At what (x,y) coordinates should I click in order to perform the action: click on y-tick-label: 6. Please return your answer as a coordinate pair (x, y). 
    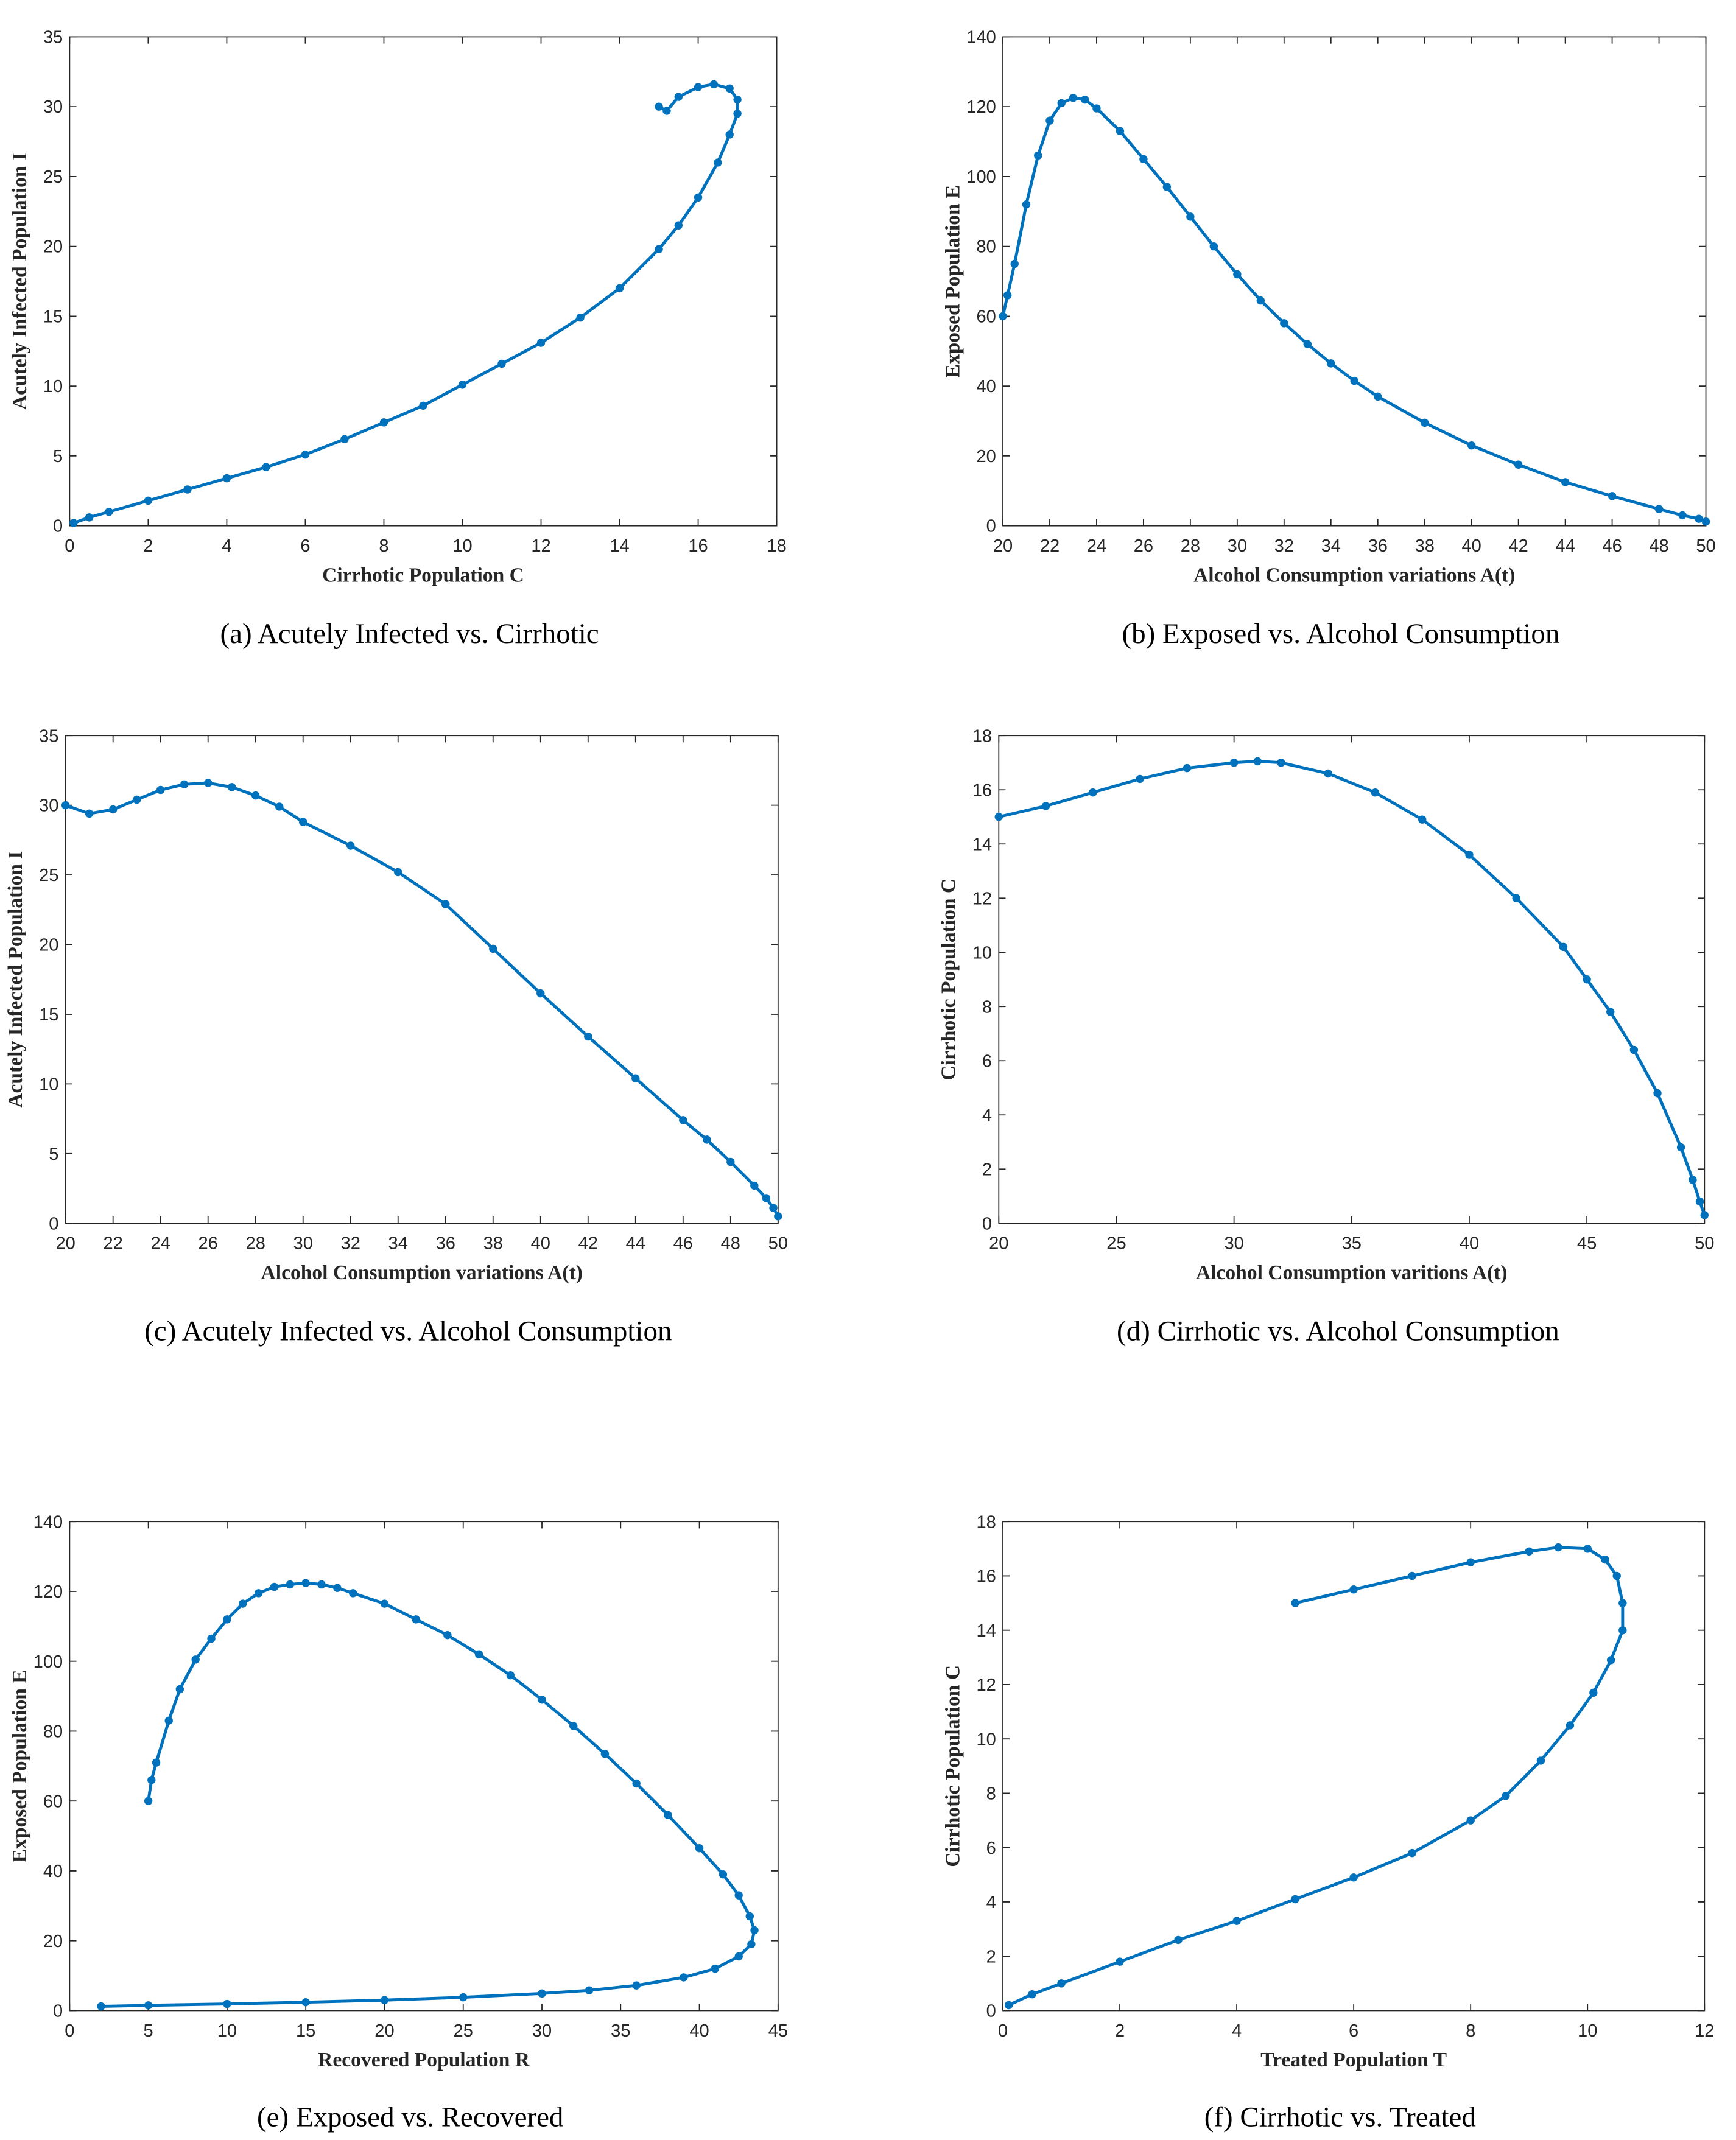
    Looking at the image, I should click on (991, 1848).